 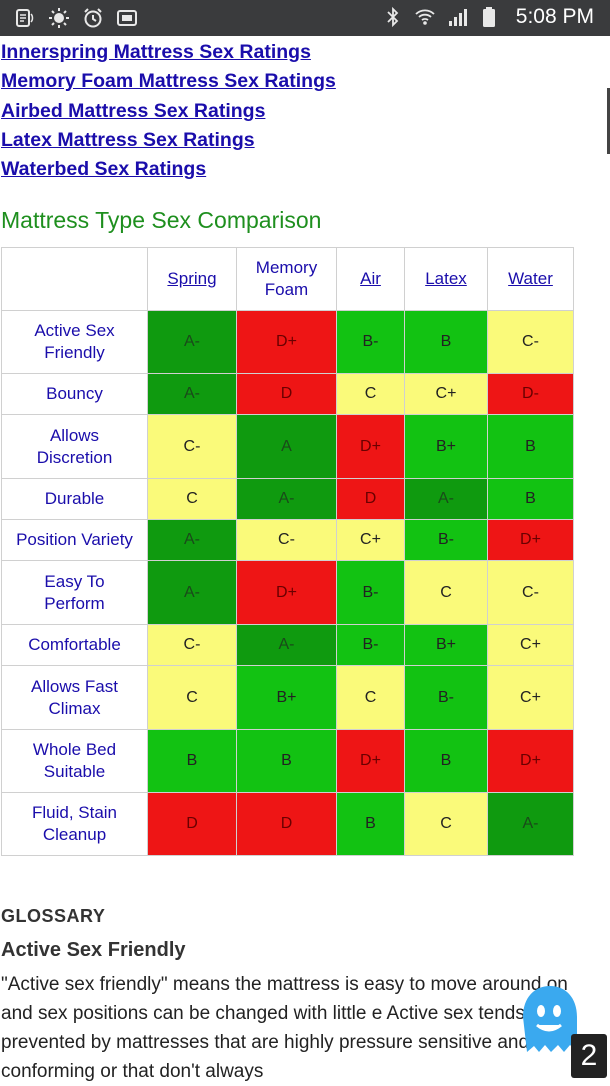 I want to click on row-label: Bouncy, so click(x=74, y=394).